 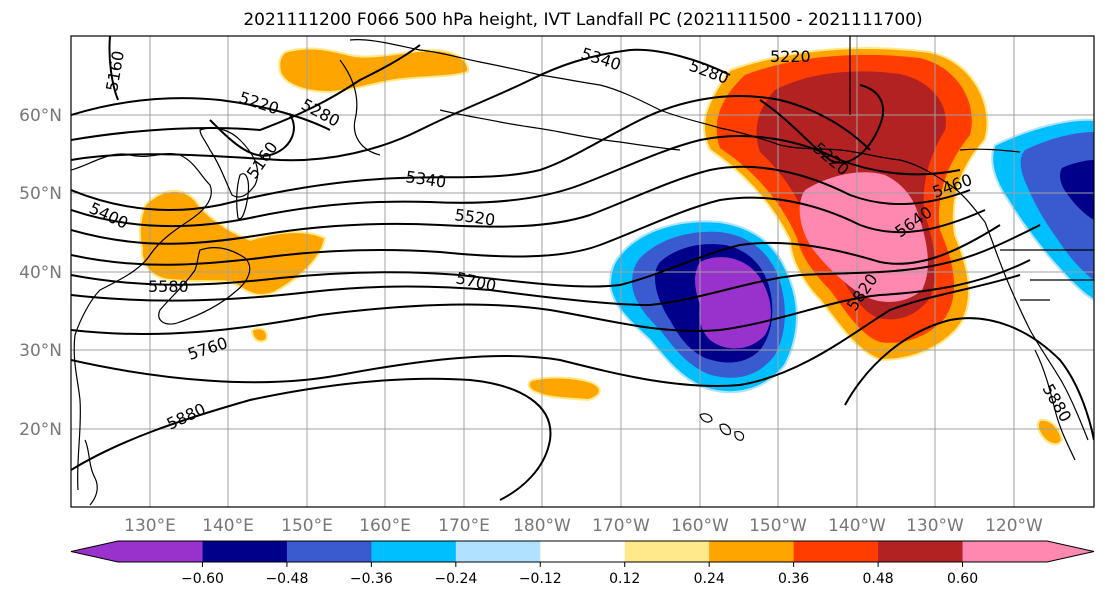 I want to click on colorbar-tick-label: −0.48, so click(x=286, y=579).